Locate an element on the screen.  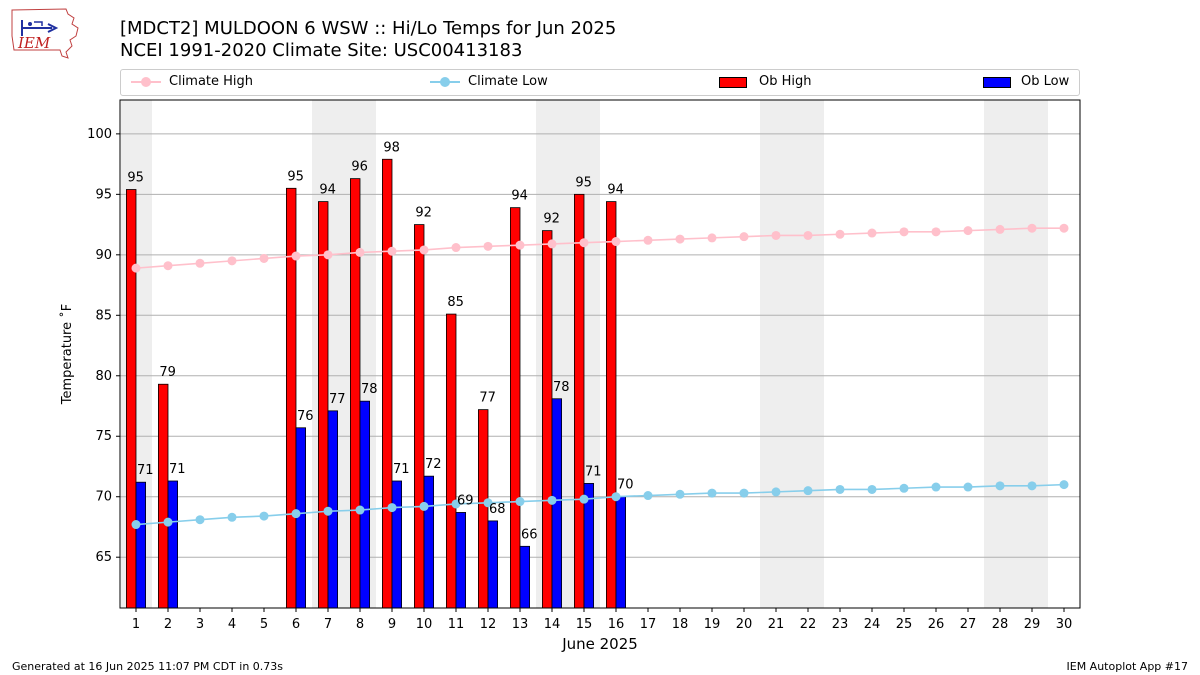
ob-low-label: 70 is located at coordinates (625, 485).